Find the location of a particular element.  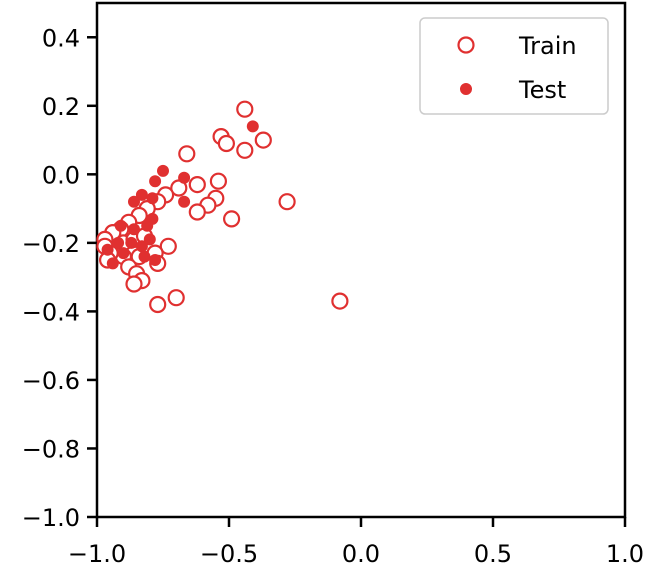

legend-label: Test is located at coordinates (542, 90).